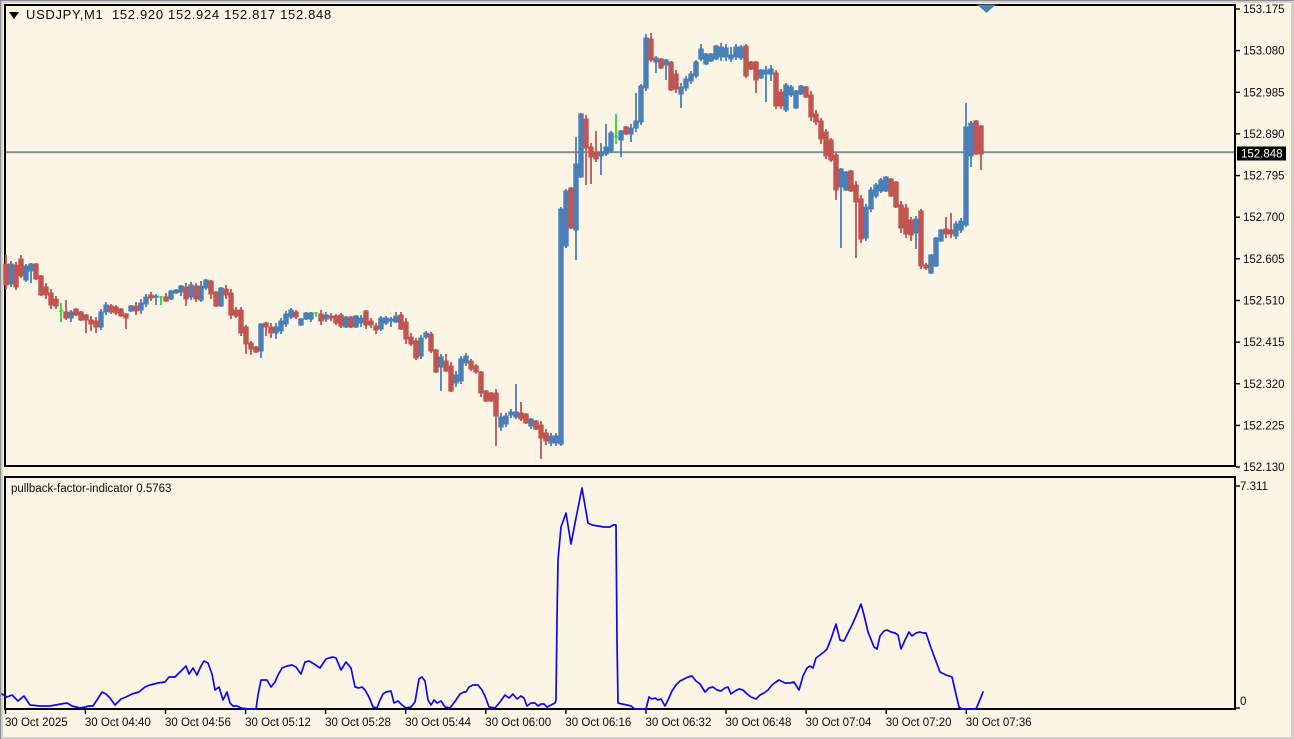 This screenshot has width=1294, height=739. What do you see at coordinates (1264, 426) in the screenshot?
I see `svg-text: 152.225` at bounding box center [1264, 426].